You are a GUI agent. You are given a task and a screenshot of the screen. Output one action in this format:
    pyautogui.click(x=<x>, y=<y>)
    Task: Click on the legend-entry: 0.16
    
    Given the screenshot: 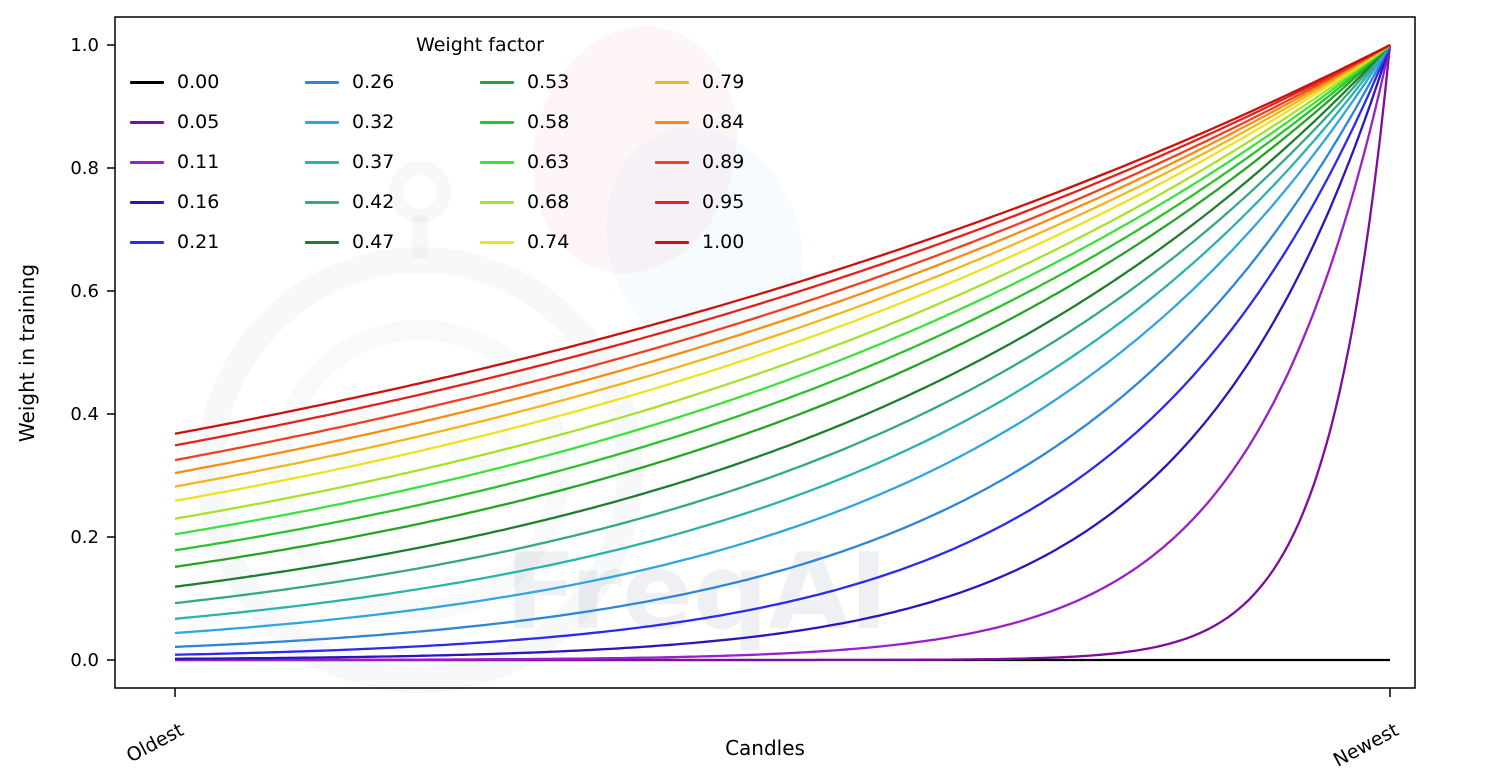 What is the action you would take?
    pyautogui.click(x=217, y=202)
    